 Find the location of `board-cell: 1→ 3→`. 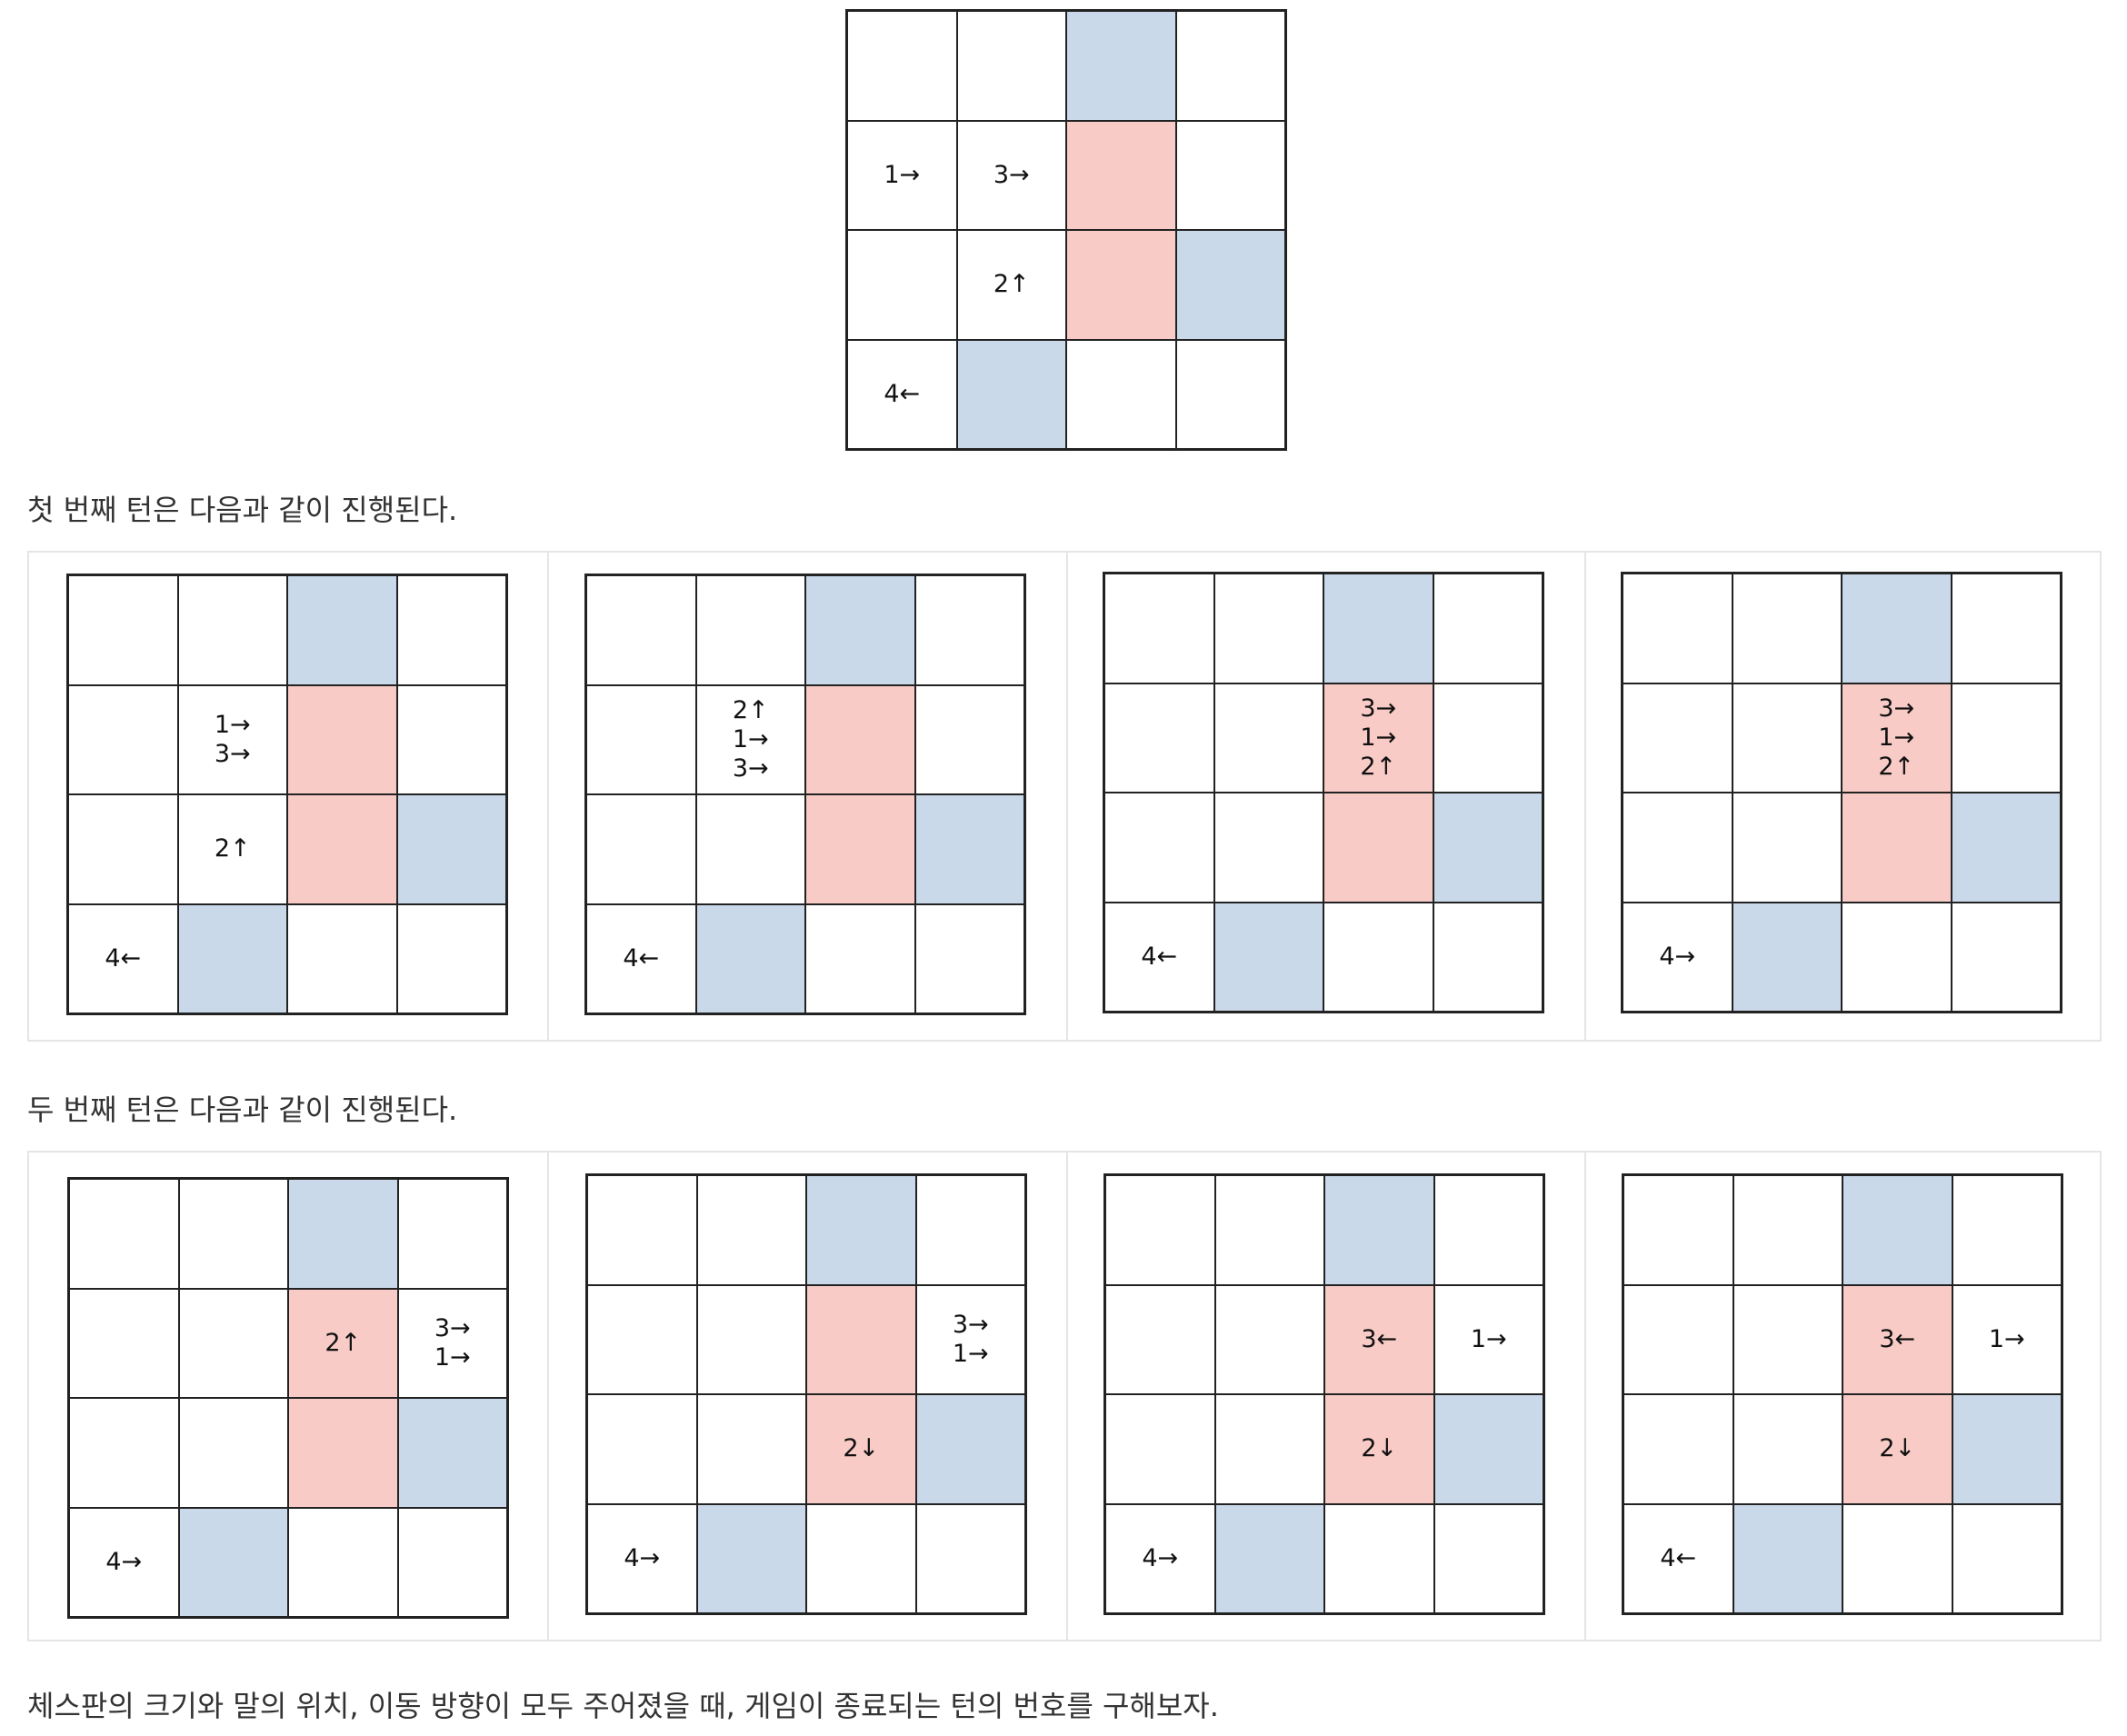

board-cell: 1→ 3→ is located at coordinates (232, 739).